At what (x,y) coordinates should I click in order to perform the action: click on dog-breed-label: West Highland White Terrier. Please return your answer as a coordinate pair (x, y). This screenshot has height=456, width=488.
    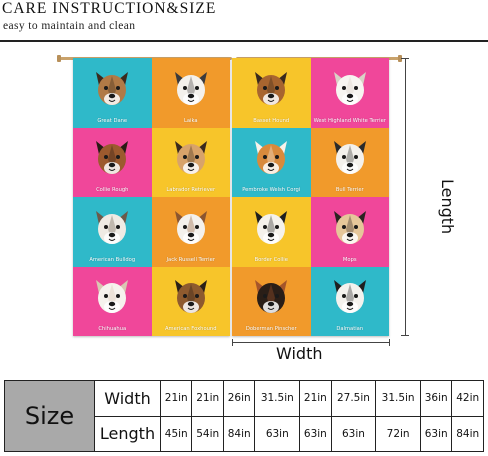
    Looking at the image, I should click on (349, 120).